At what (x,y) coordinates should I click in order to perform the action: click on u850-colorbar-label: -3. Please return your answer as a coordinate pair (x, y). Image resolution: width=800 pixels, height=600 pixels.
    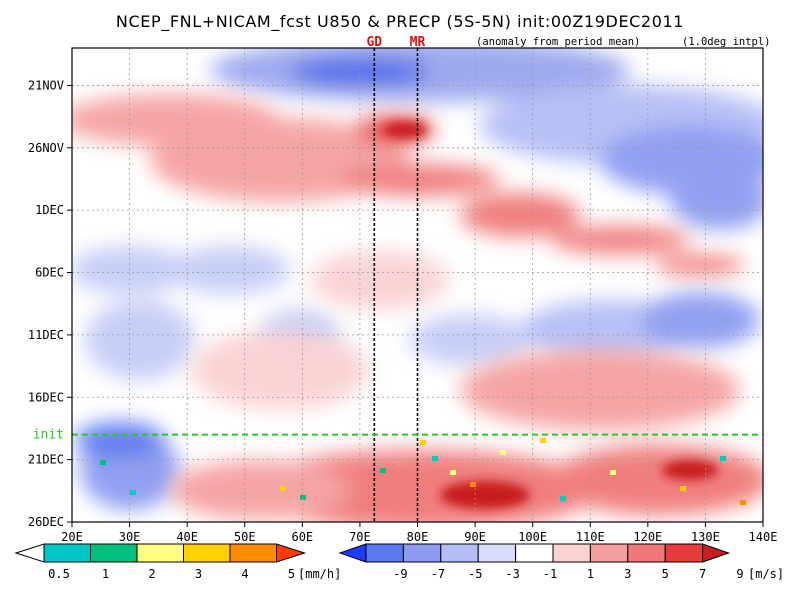
    Looking at the image, I should click on (512, 574).